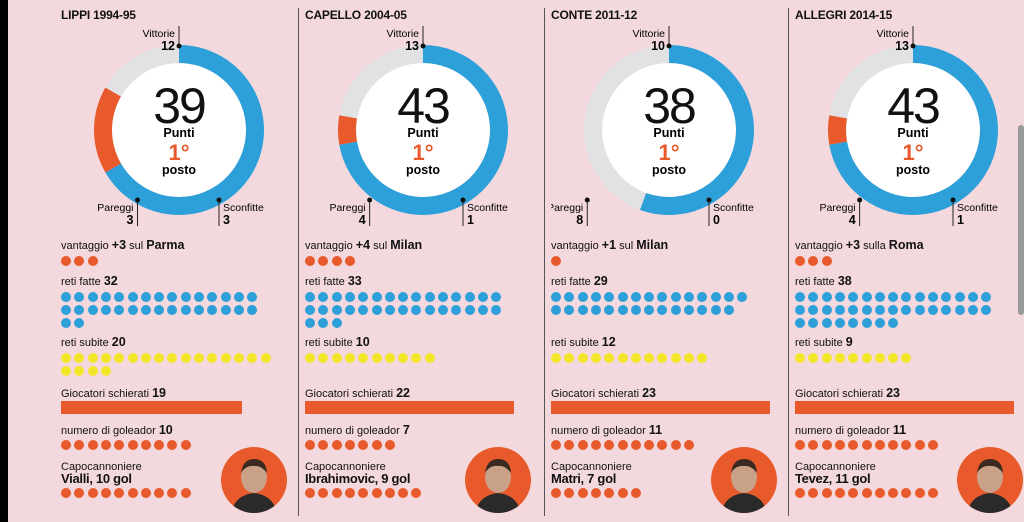 The image size is (1024, 522). I want to click on matri-photo, so click(744, 480).